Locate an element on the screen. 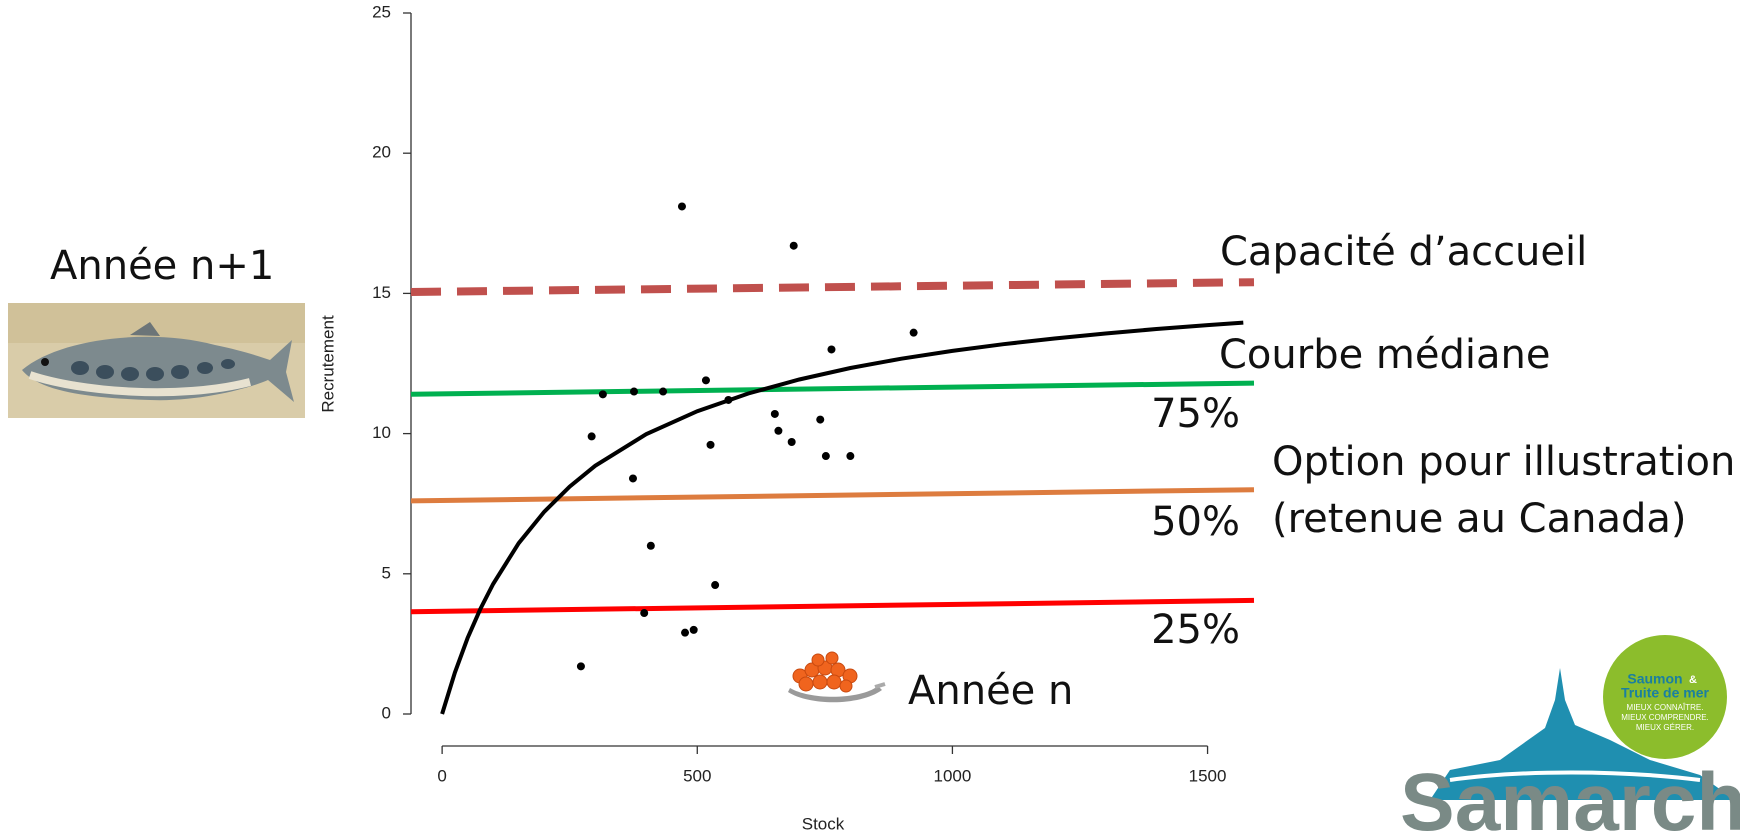 This screenshot has width=1740, height=833. fish-eye is located at coordinates (45, 362).